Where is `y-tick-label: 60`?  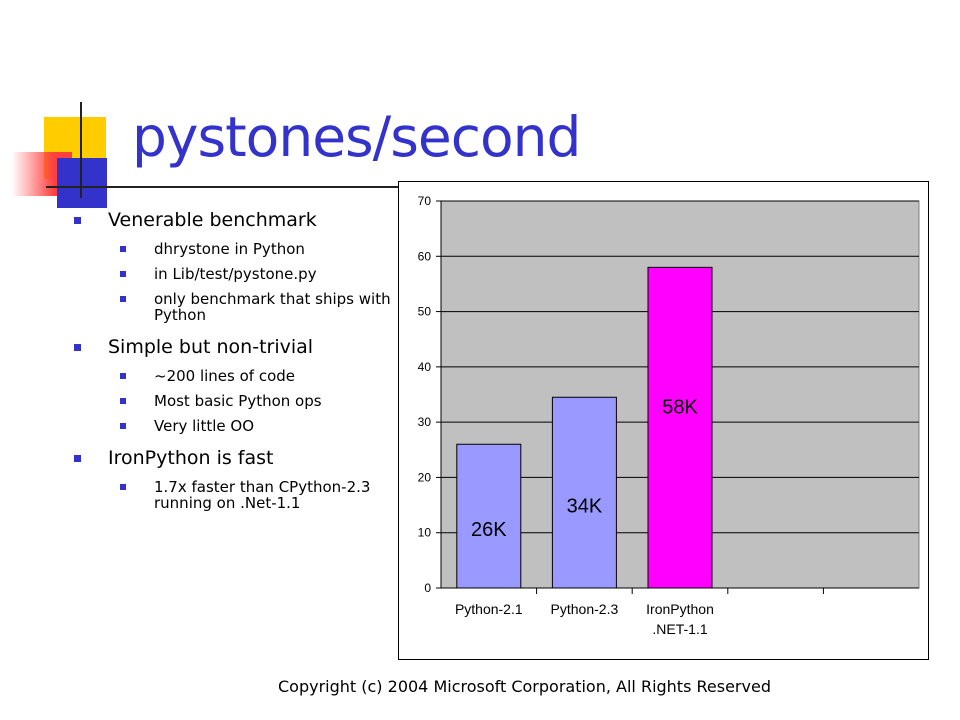 y-tick-label: 60 is located at coordinates (425, 256).